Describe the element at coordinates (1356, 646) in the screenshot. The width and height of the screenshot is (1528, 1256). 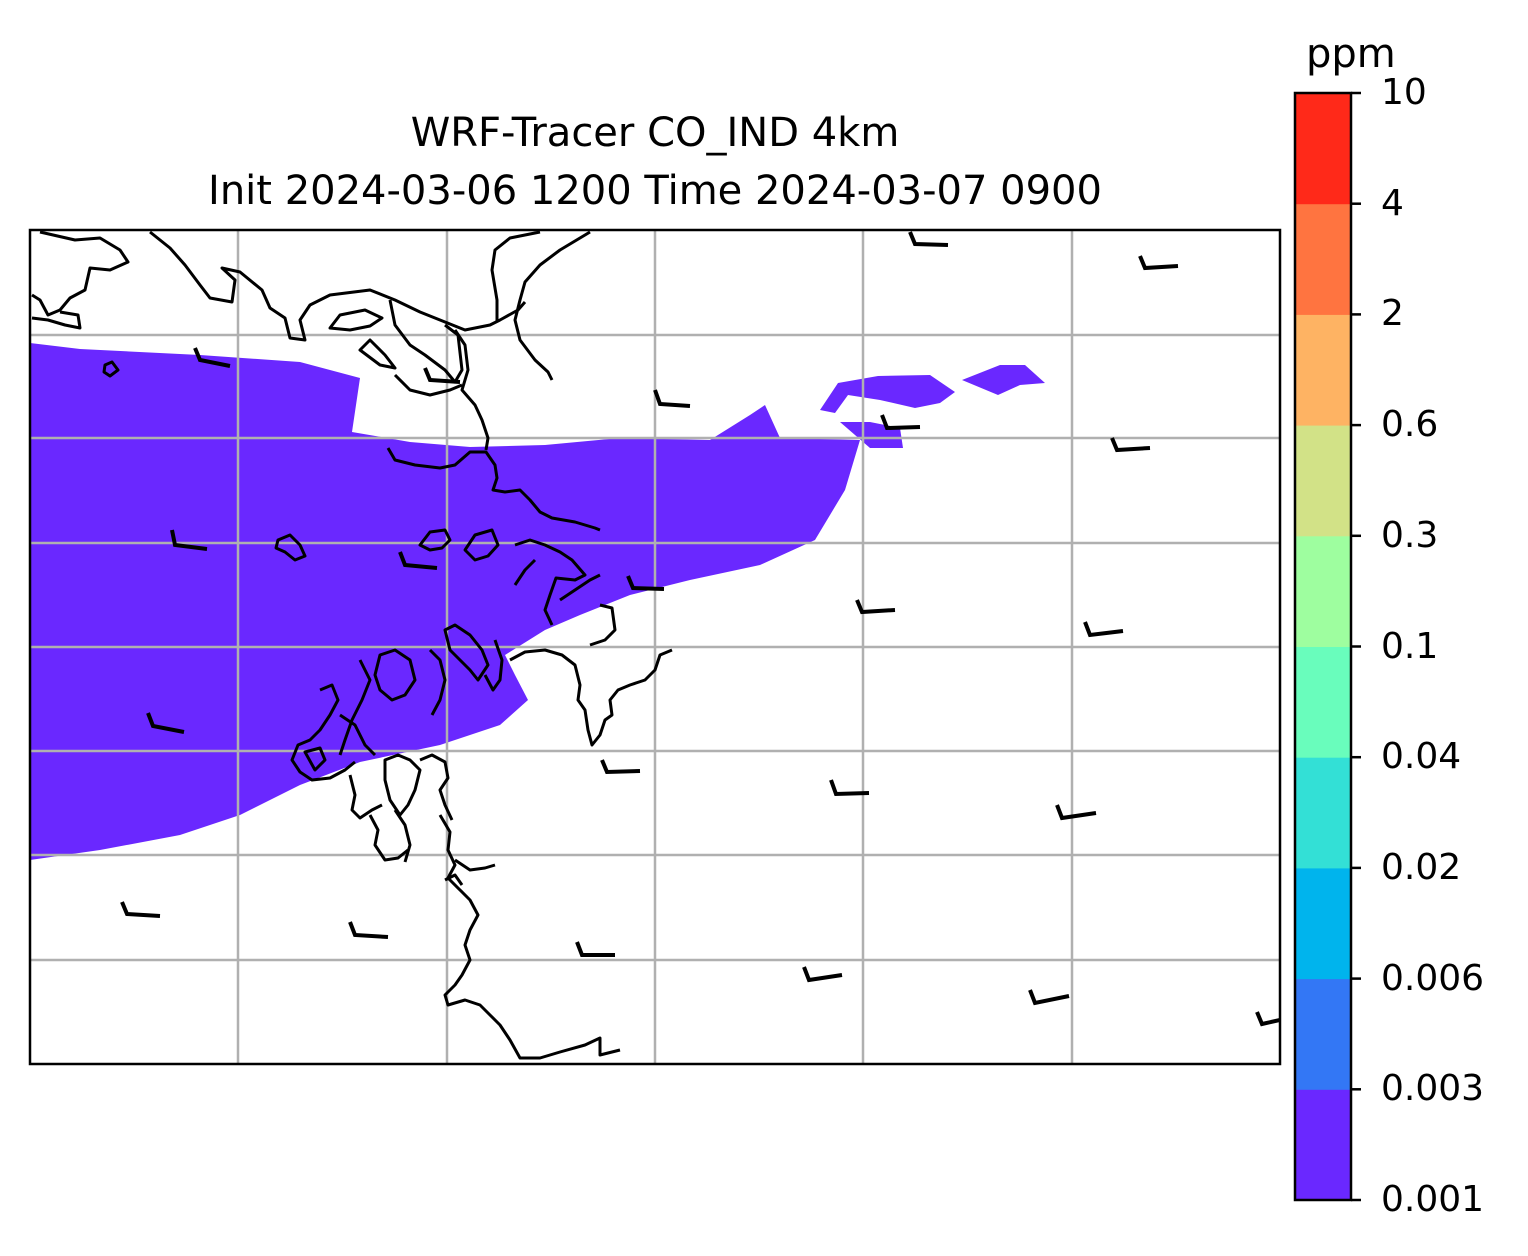
I see `colorbar-ticks` at that location.